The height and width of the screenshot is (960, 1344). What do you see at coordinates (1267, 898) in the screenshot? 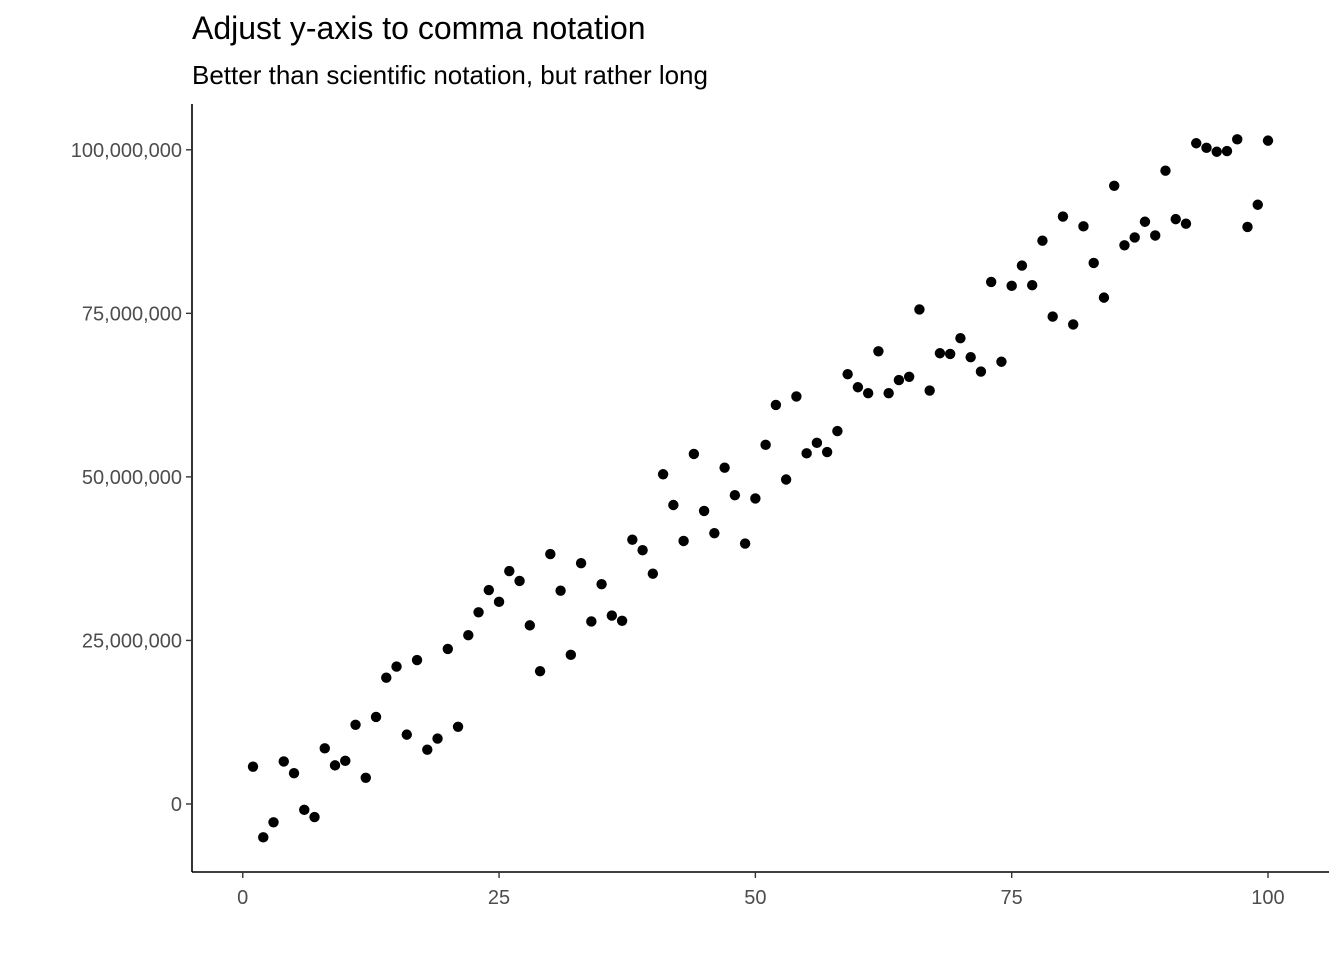
I see `x-tick-label: 100` at bounding box center [1267, 898].